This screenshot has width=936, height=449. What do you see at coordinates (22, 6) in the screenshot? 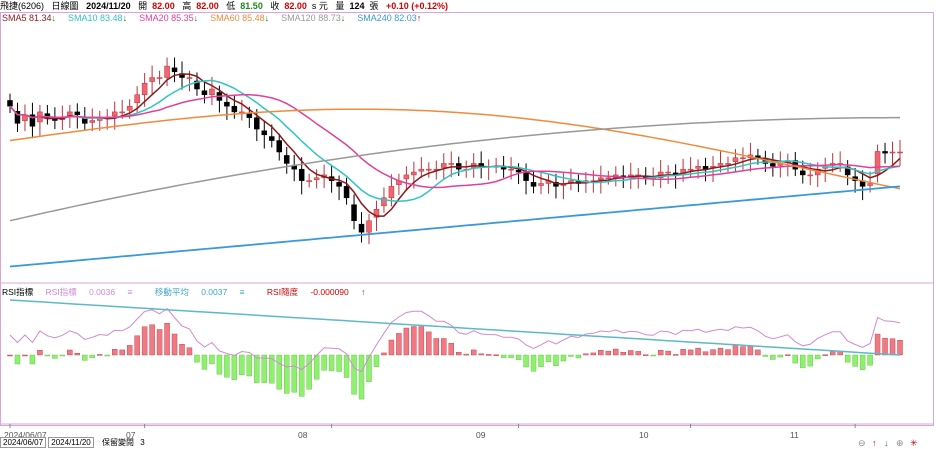
I see `stock-name: 飛捷(6206)` at bounding box center [22, 6].